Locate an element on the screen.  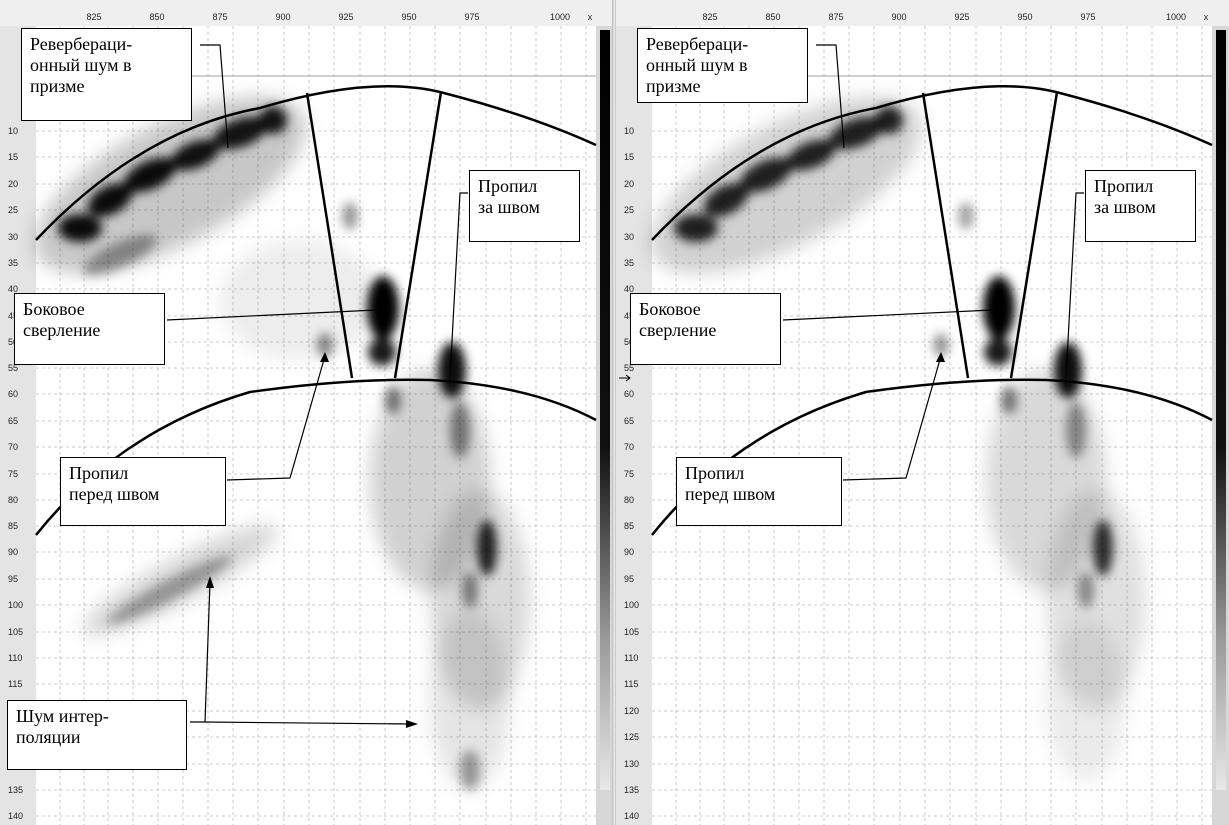
panel-divider is located at coordinates (614, 412).